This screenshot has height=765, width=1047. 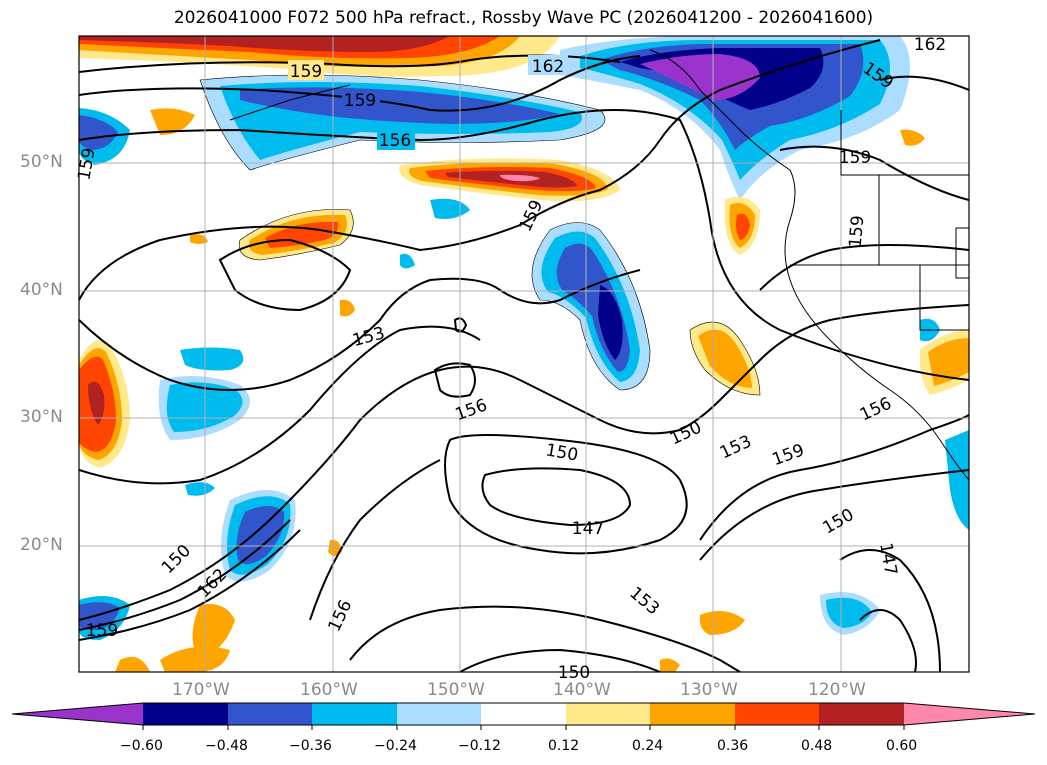 I want to click on colorbar-tick-label: −0.60, so click(x=141, y=746).